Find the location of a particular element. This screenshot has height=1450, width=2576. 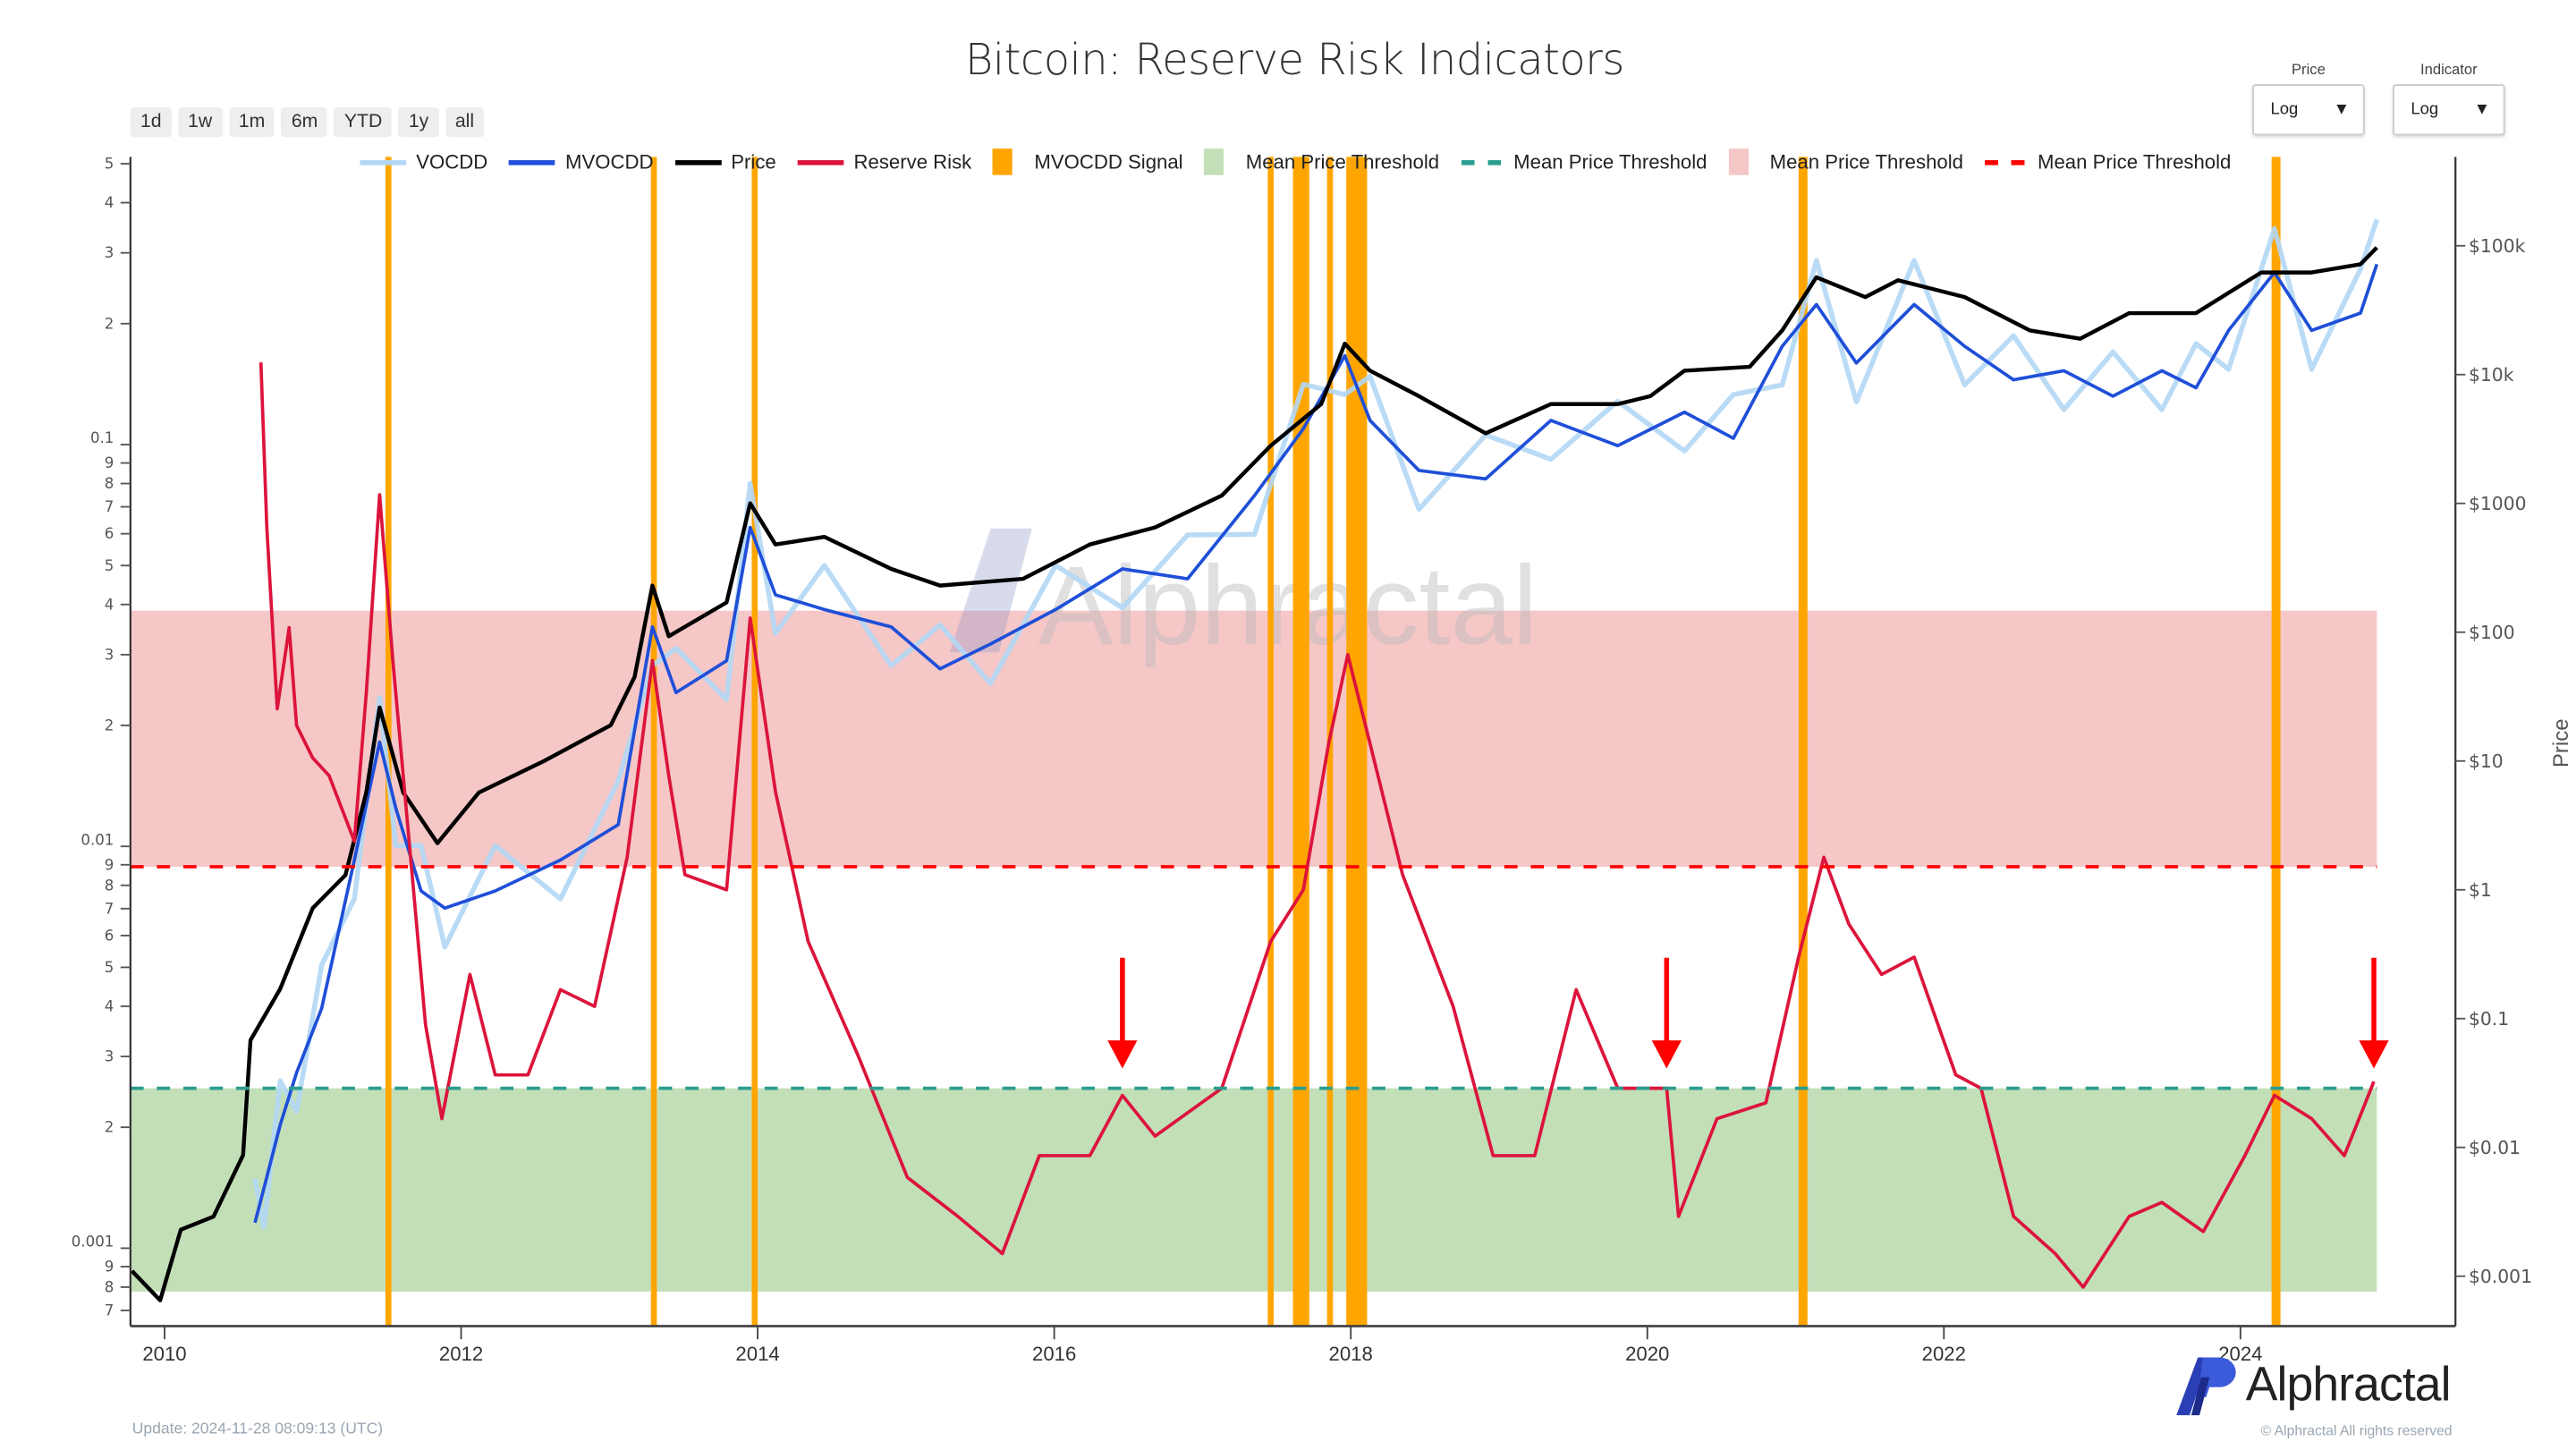

legend-label: MVOCDD is located at coordinates (609, 161).